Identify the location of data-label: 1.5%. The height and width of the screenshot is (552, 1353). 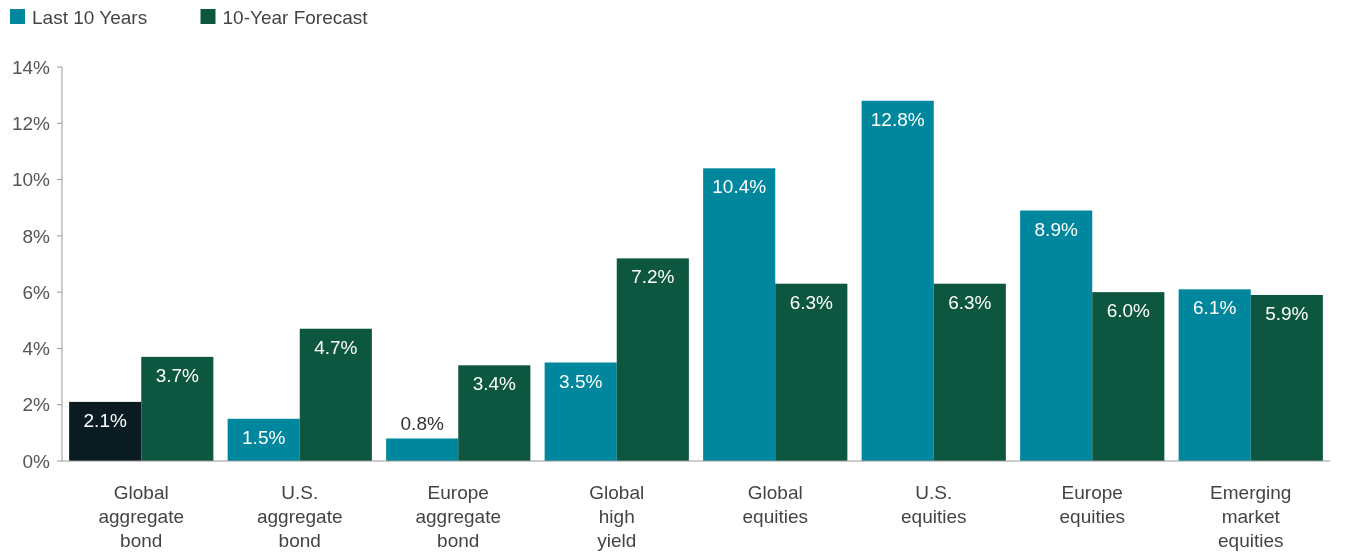
(264, 437).